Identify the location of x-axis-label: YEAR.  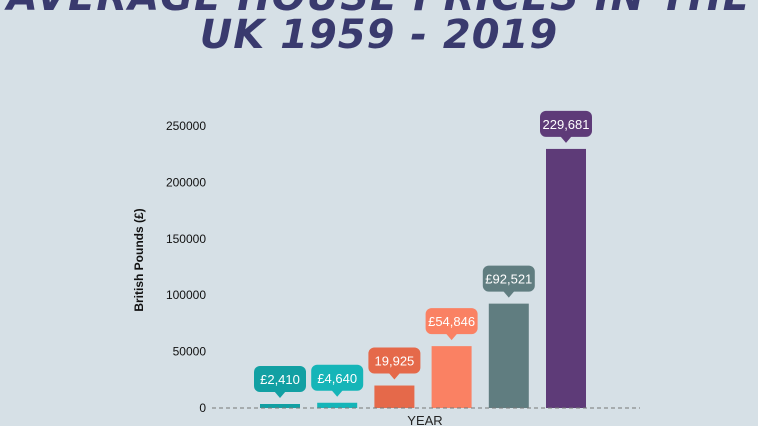
(424, 419).